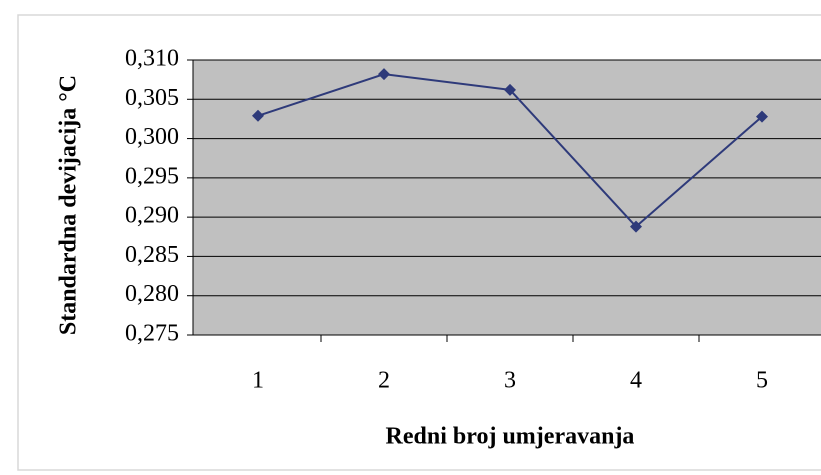 The image size is (821, 475). Describe the element at coordinates (152, 176) in the screenshot. I see `y-tick-label: 0,295` at that location.